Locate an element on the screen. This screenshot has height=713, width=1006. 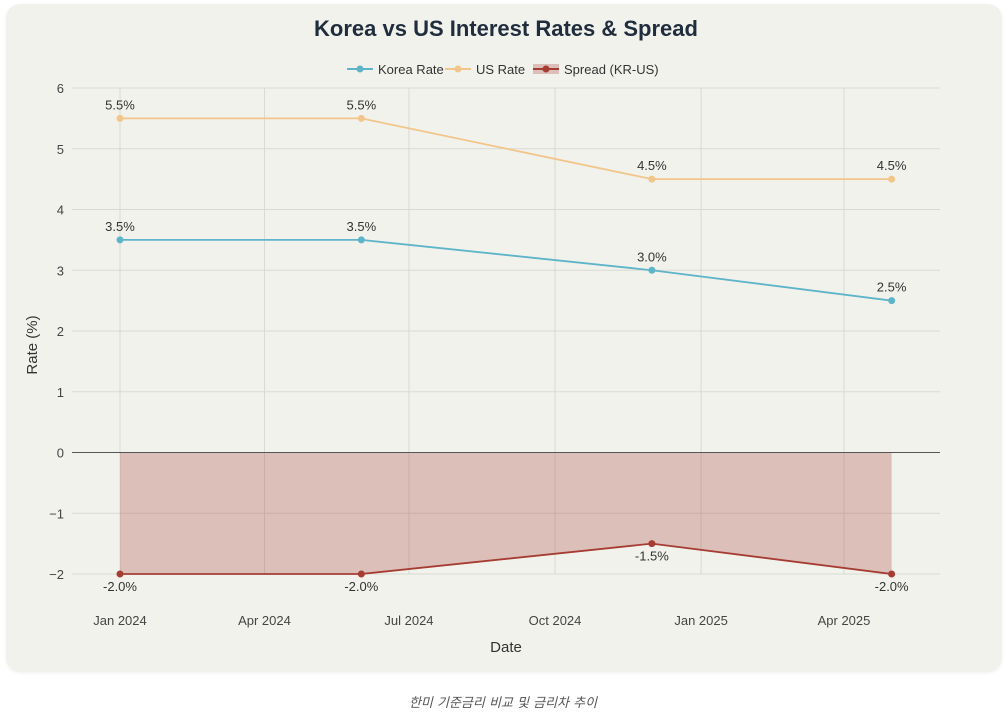
spread-kr-us-data-label: -1.5% is located at coordinates (652, 556).